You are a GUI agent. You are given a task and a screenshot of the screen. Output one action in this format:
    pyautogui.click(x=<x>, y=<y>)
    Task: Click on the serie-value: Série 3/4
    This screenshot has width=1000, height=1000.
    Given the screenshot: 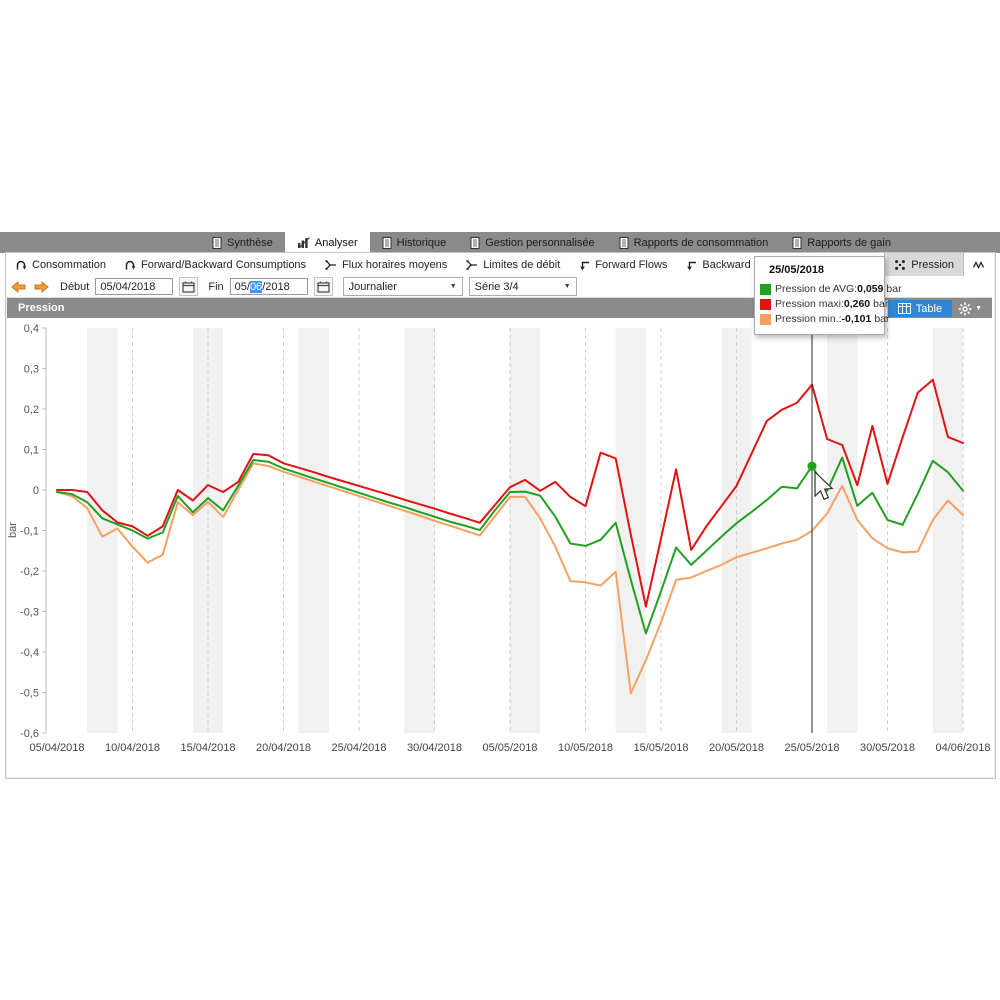 What is the action you would take?
    pyautogui.click(x=496, y=286)
    